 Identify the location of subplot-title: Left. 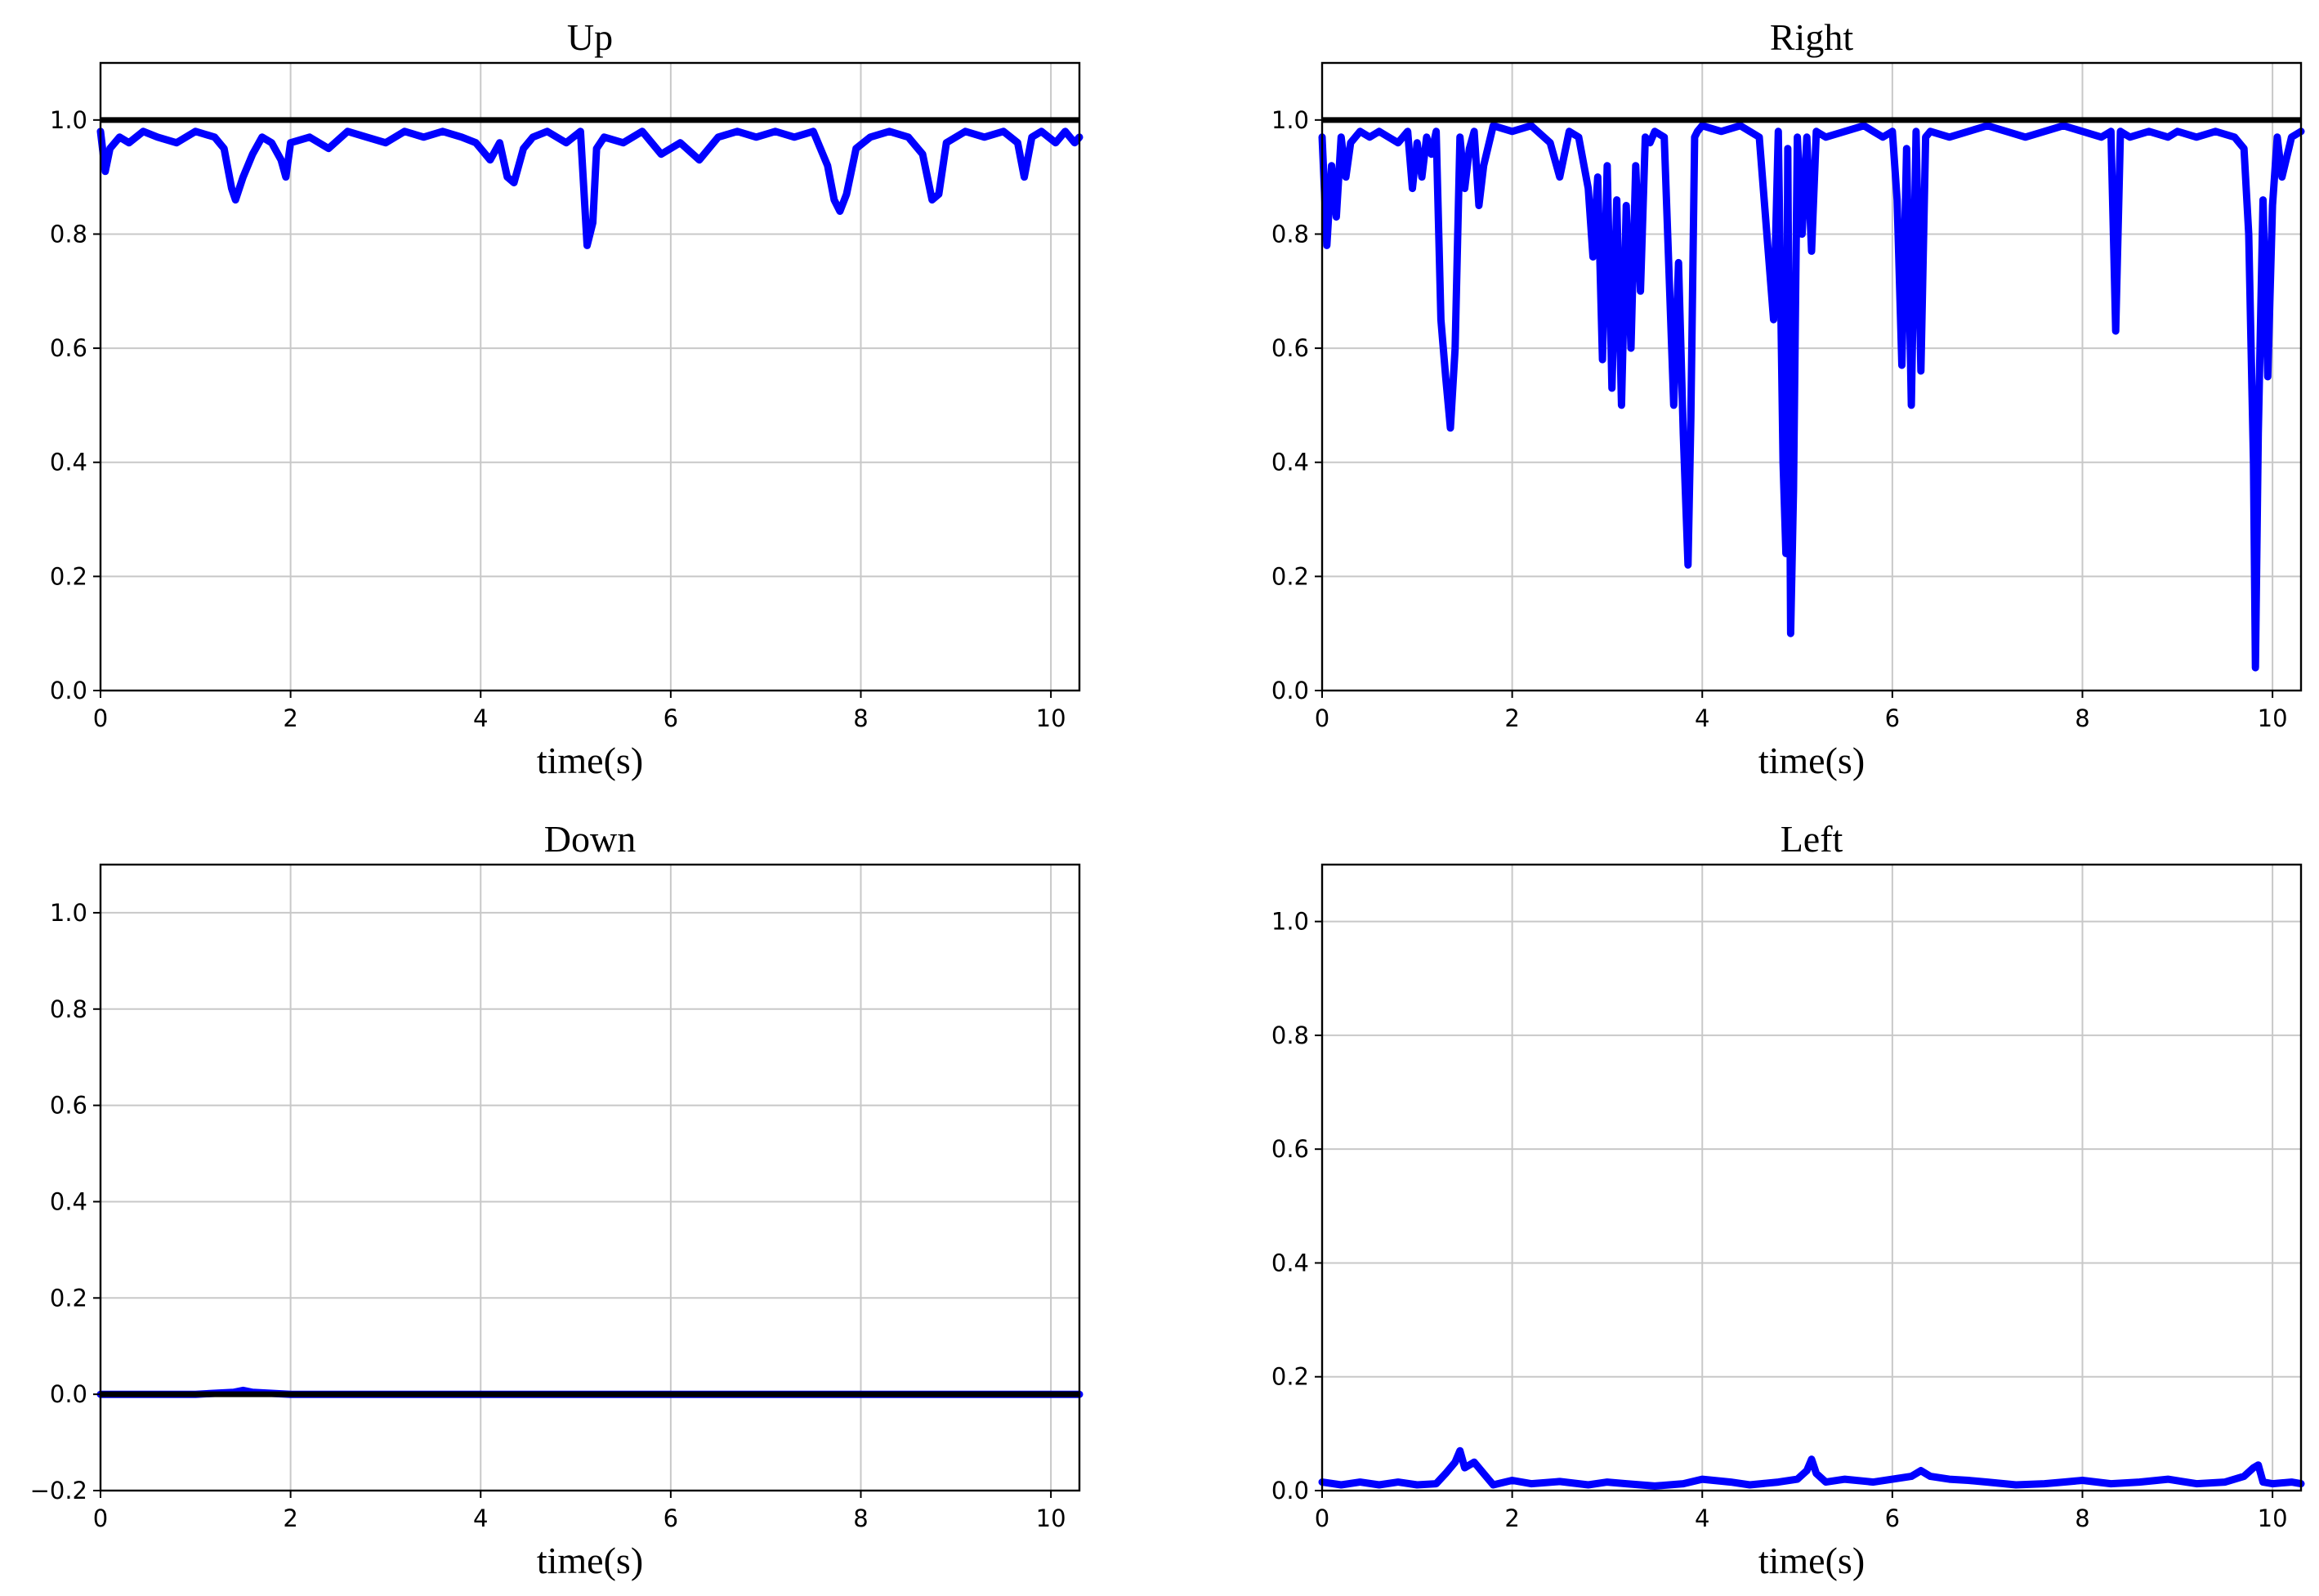
(1812, 839).